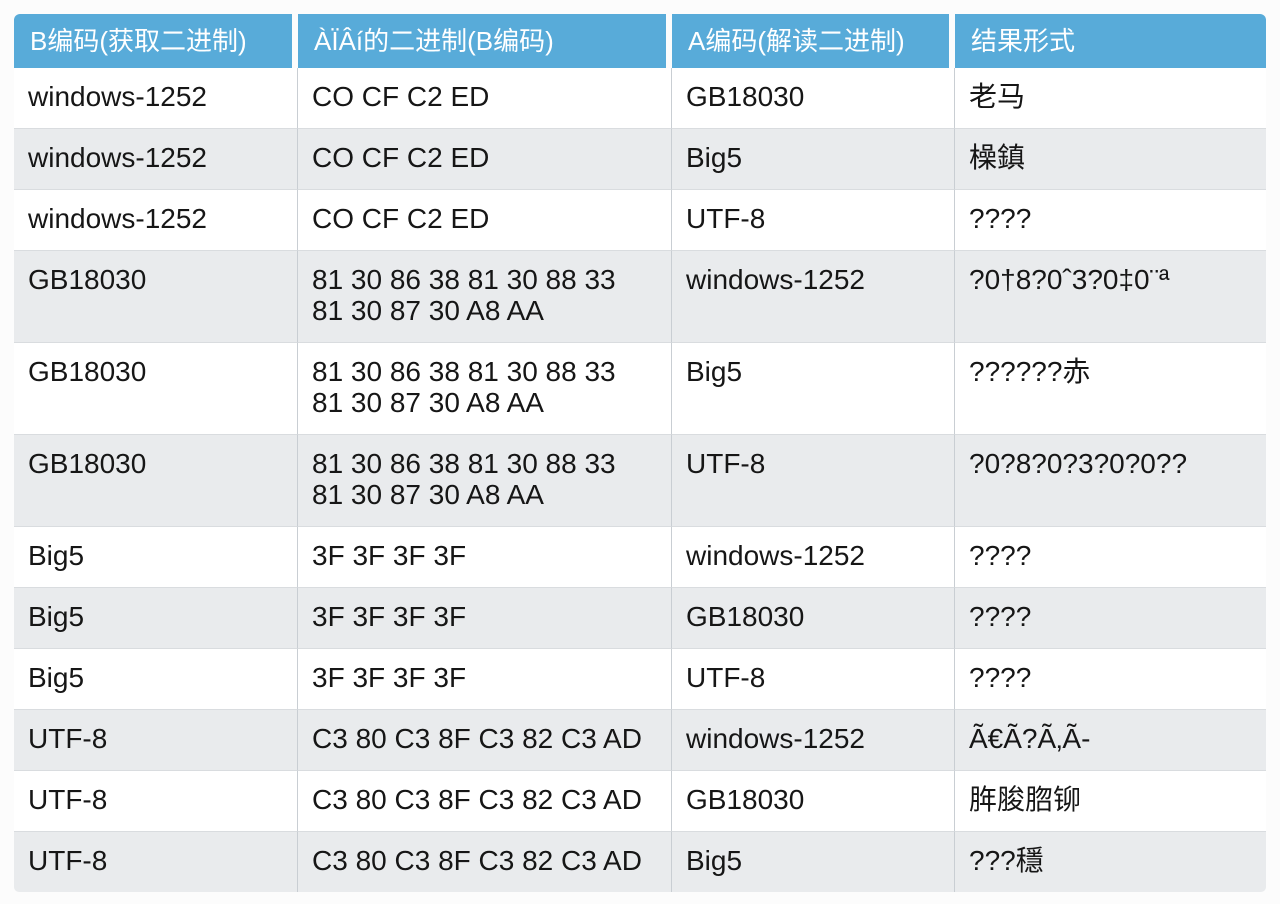 The image size is (1280, 904). What do you see at coordinates (1110, 297) in the screenshot?
I see `table-cell-result: ?0†8?0ˆ3?0‡0¨ª` at bounding box center [1110, 297].